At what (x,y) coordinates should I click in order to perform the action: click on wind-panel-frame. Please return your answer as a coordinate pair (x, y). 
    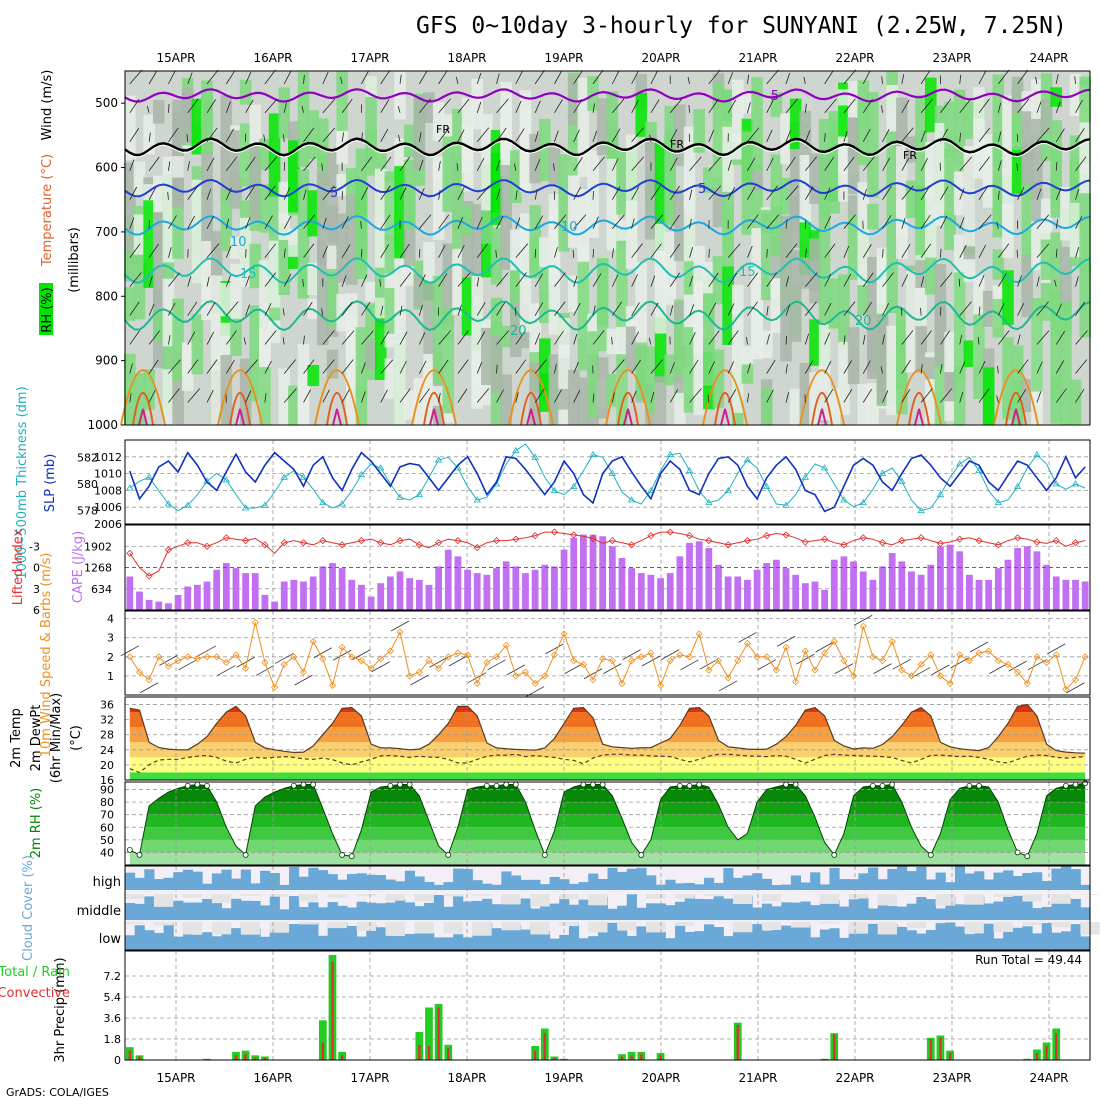
    Looking at the image, I should click on (607, 653).